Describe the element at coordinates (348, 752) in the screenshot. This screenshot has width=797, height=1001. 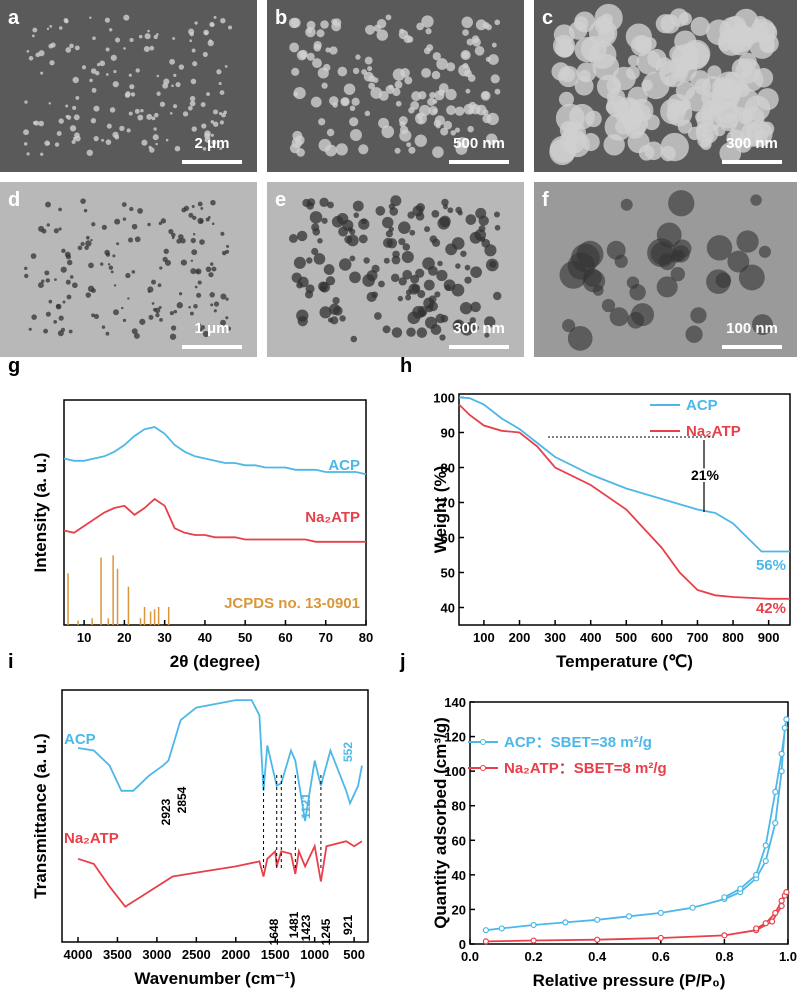
I see `annotation: 552` at that location.